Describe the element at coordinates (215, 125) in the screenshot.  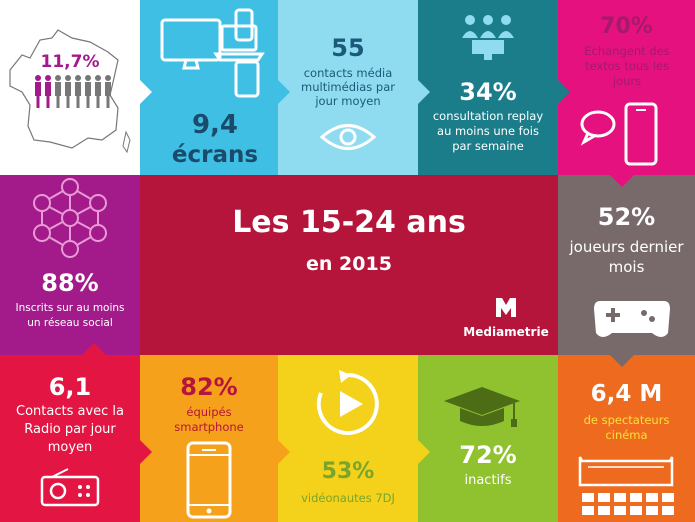
I see `screens-value: 9,4` at that location.